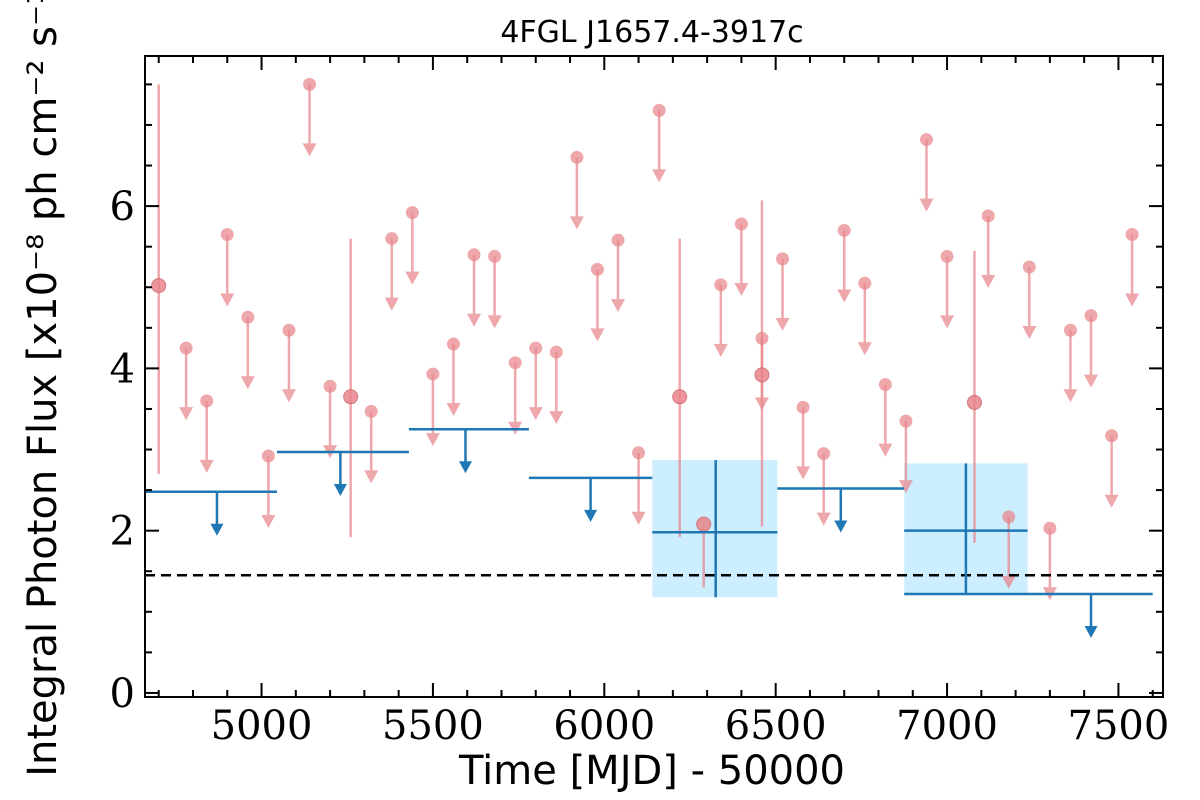 The image size is (1200, 800). Describe the element at coordinates (122, 207) in the screenshot. I see `y-tick-label: 6` at that location.